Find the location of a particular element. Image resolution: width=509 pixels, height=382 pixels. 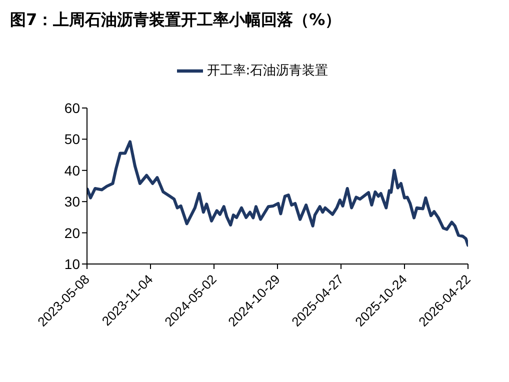

y-tick-label: 50 is located at coordinates (72, 139).